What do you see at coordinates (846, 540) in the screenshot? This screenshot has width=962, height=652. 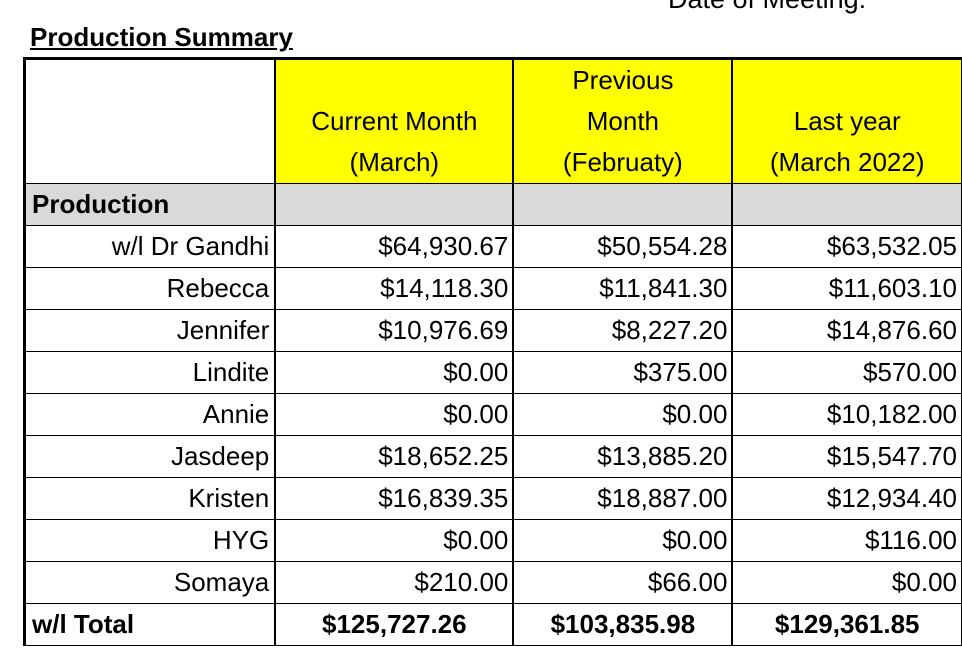 I see `last-year-cell: $116.00` at bounding box center [846, 540].